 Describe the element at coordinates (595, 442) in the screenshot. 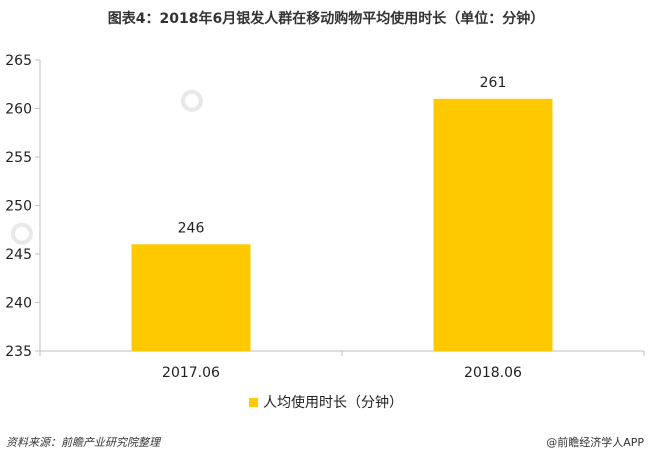

I see `brand-credit: @前瞻经济学人APP` at that location.